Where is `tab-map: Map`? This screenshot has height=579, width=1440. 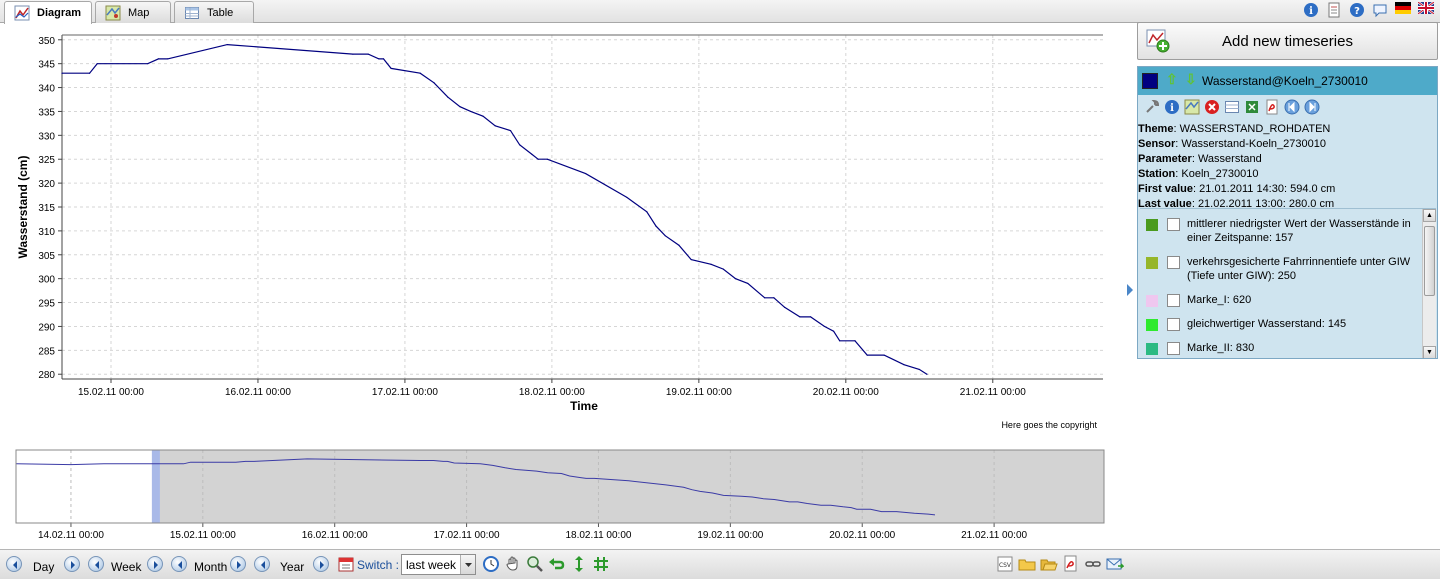
tab-map: Map is located at coordinates (133, 12).